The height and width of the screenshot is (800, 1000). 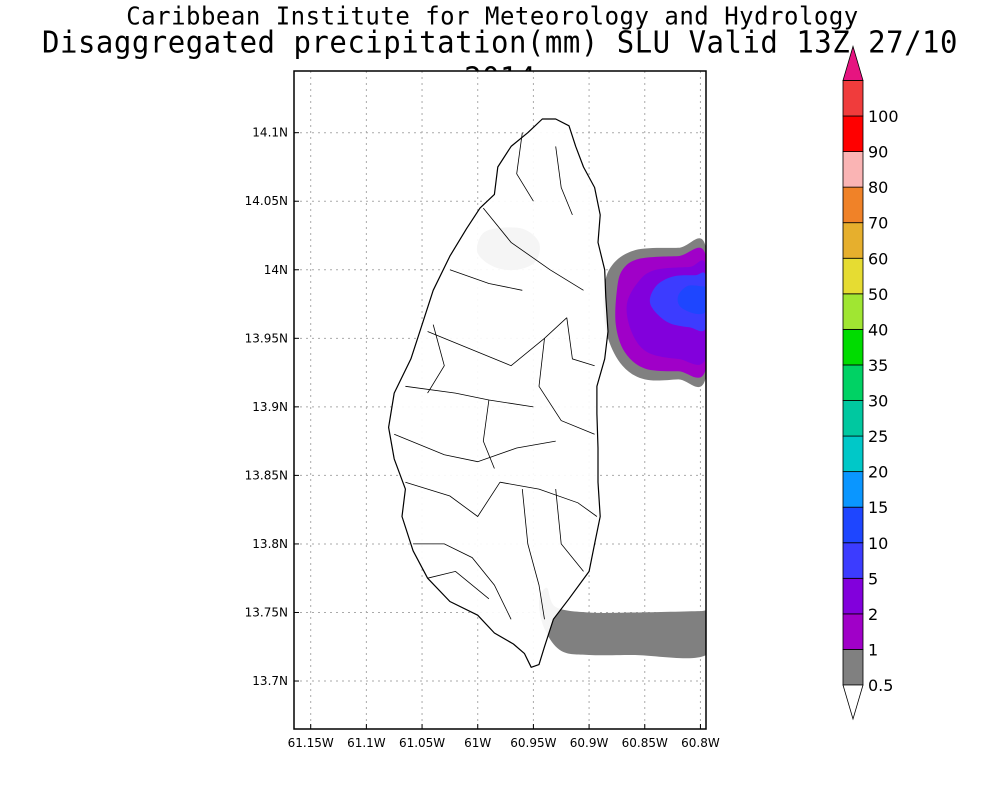 What do you see at coordinates (477, 743) in the screenshot?
I see `x-tick-label: 61W` at bounding box center [477, 743].